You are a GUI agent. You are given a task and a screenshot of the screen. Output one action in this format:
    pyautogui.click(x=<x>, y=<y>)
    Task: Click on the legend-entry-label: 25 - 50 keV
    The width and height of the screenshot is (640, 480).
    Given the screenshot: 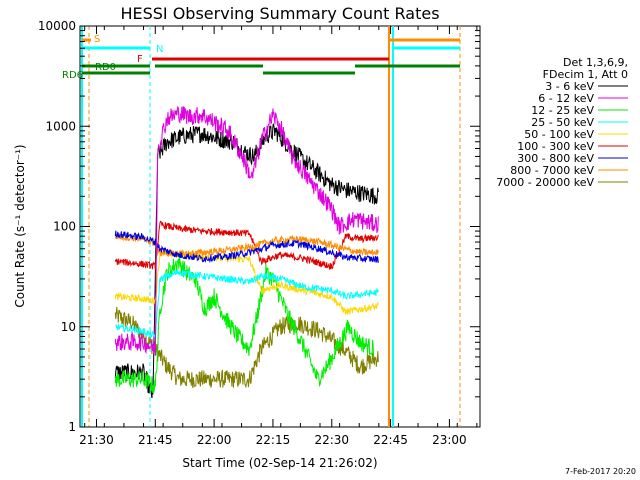 What is the action you would take?
    pyautogui.click(x=562, y=122)
    